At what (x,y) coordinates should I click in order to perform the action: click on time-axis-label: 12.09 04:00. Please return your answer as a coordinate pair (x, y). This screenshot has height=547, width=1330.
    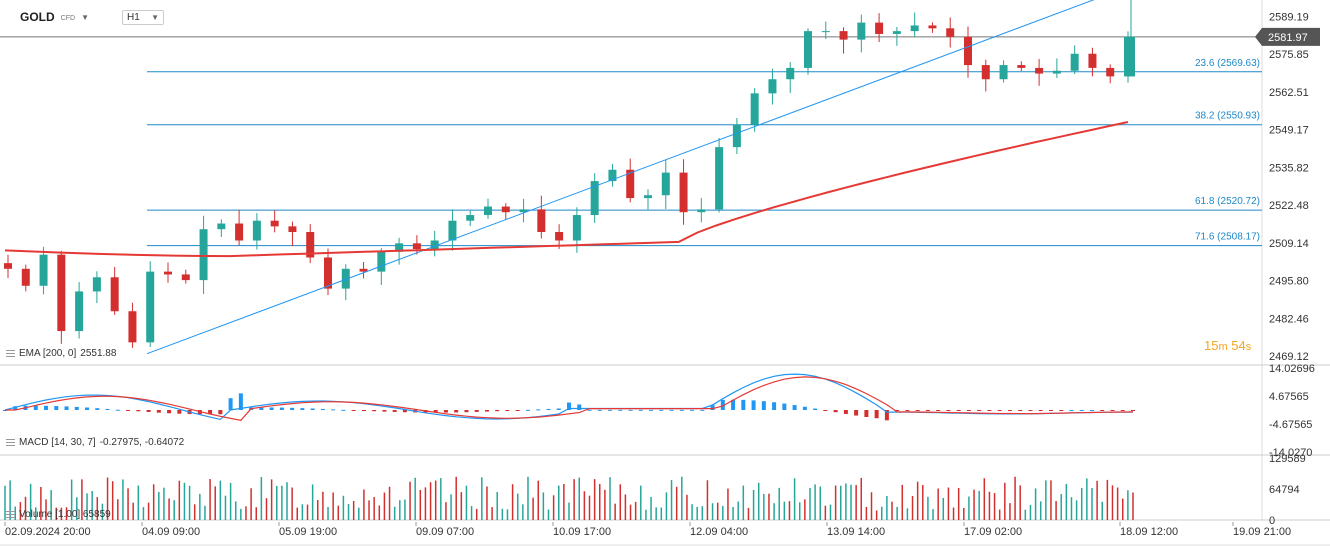
    Looking at the image, I should click on (719, 532).